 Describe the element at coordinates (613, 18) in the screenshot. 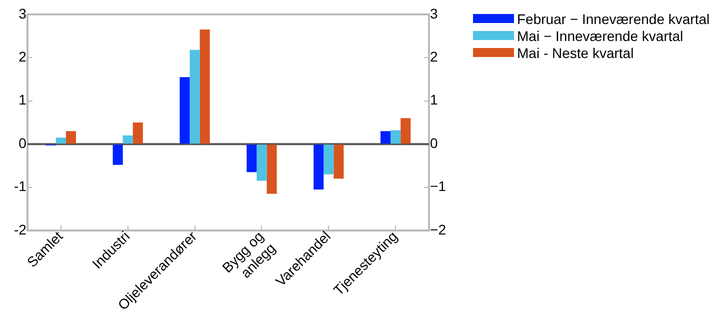

I see `legend-label: Februar − Inneværende kvartal` at that location.